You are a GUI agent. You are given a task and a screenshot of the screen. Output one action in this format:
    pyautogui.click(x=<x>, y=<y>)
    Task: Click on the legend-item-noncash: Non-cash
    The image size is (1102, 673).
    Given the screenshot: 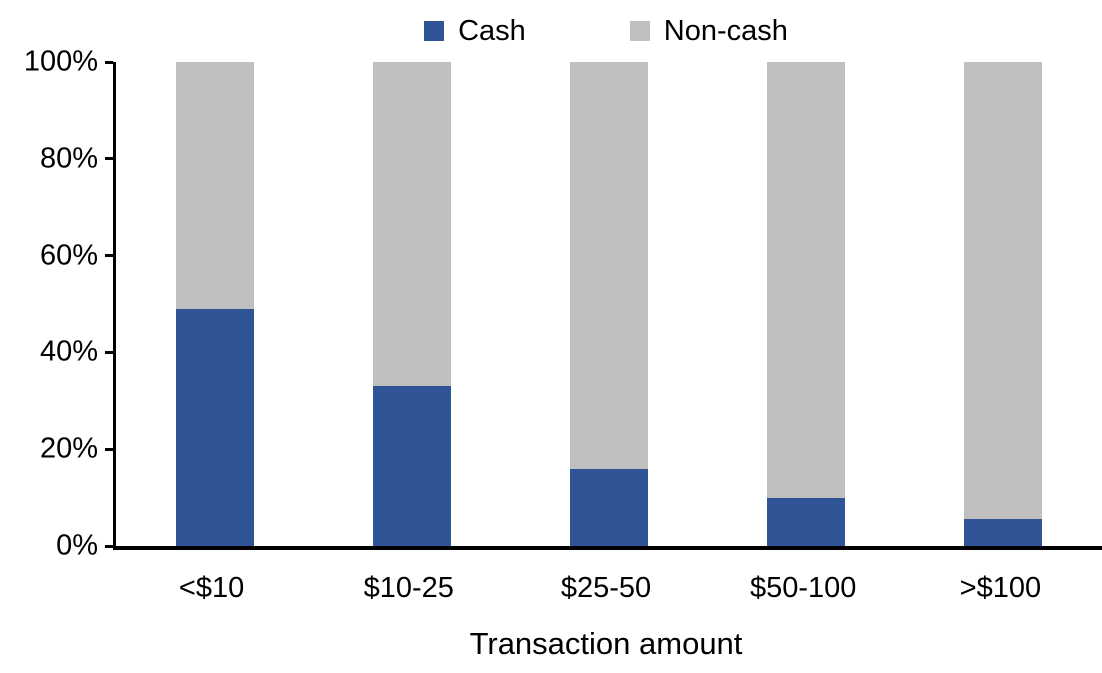 What is the action you would take?
    pyautogui.click(x=708, y=30)
    